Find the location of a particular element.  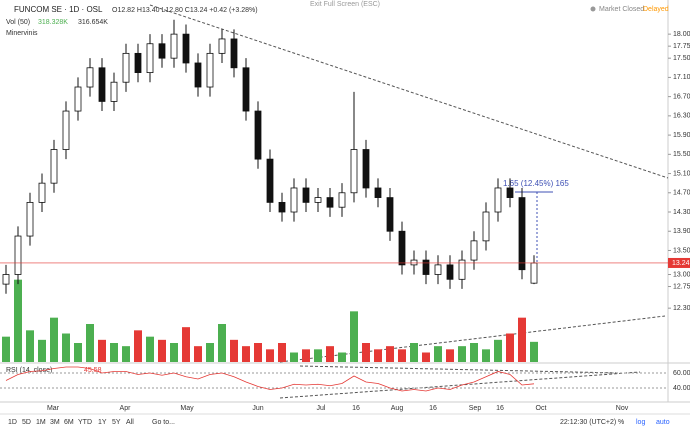

y-tick-label: 15.90 is located at coordinates (681, 135).